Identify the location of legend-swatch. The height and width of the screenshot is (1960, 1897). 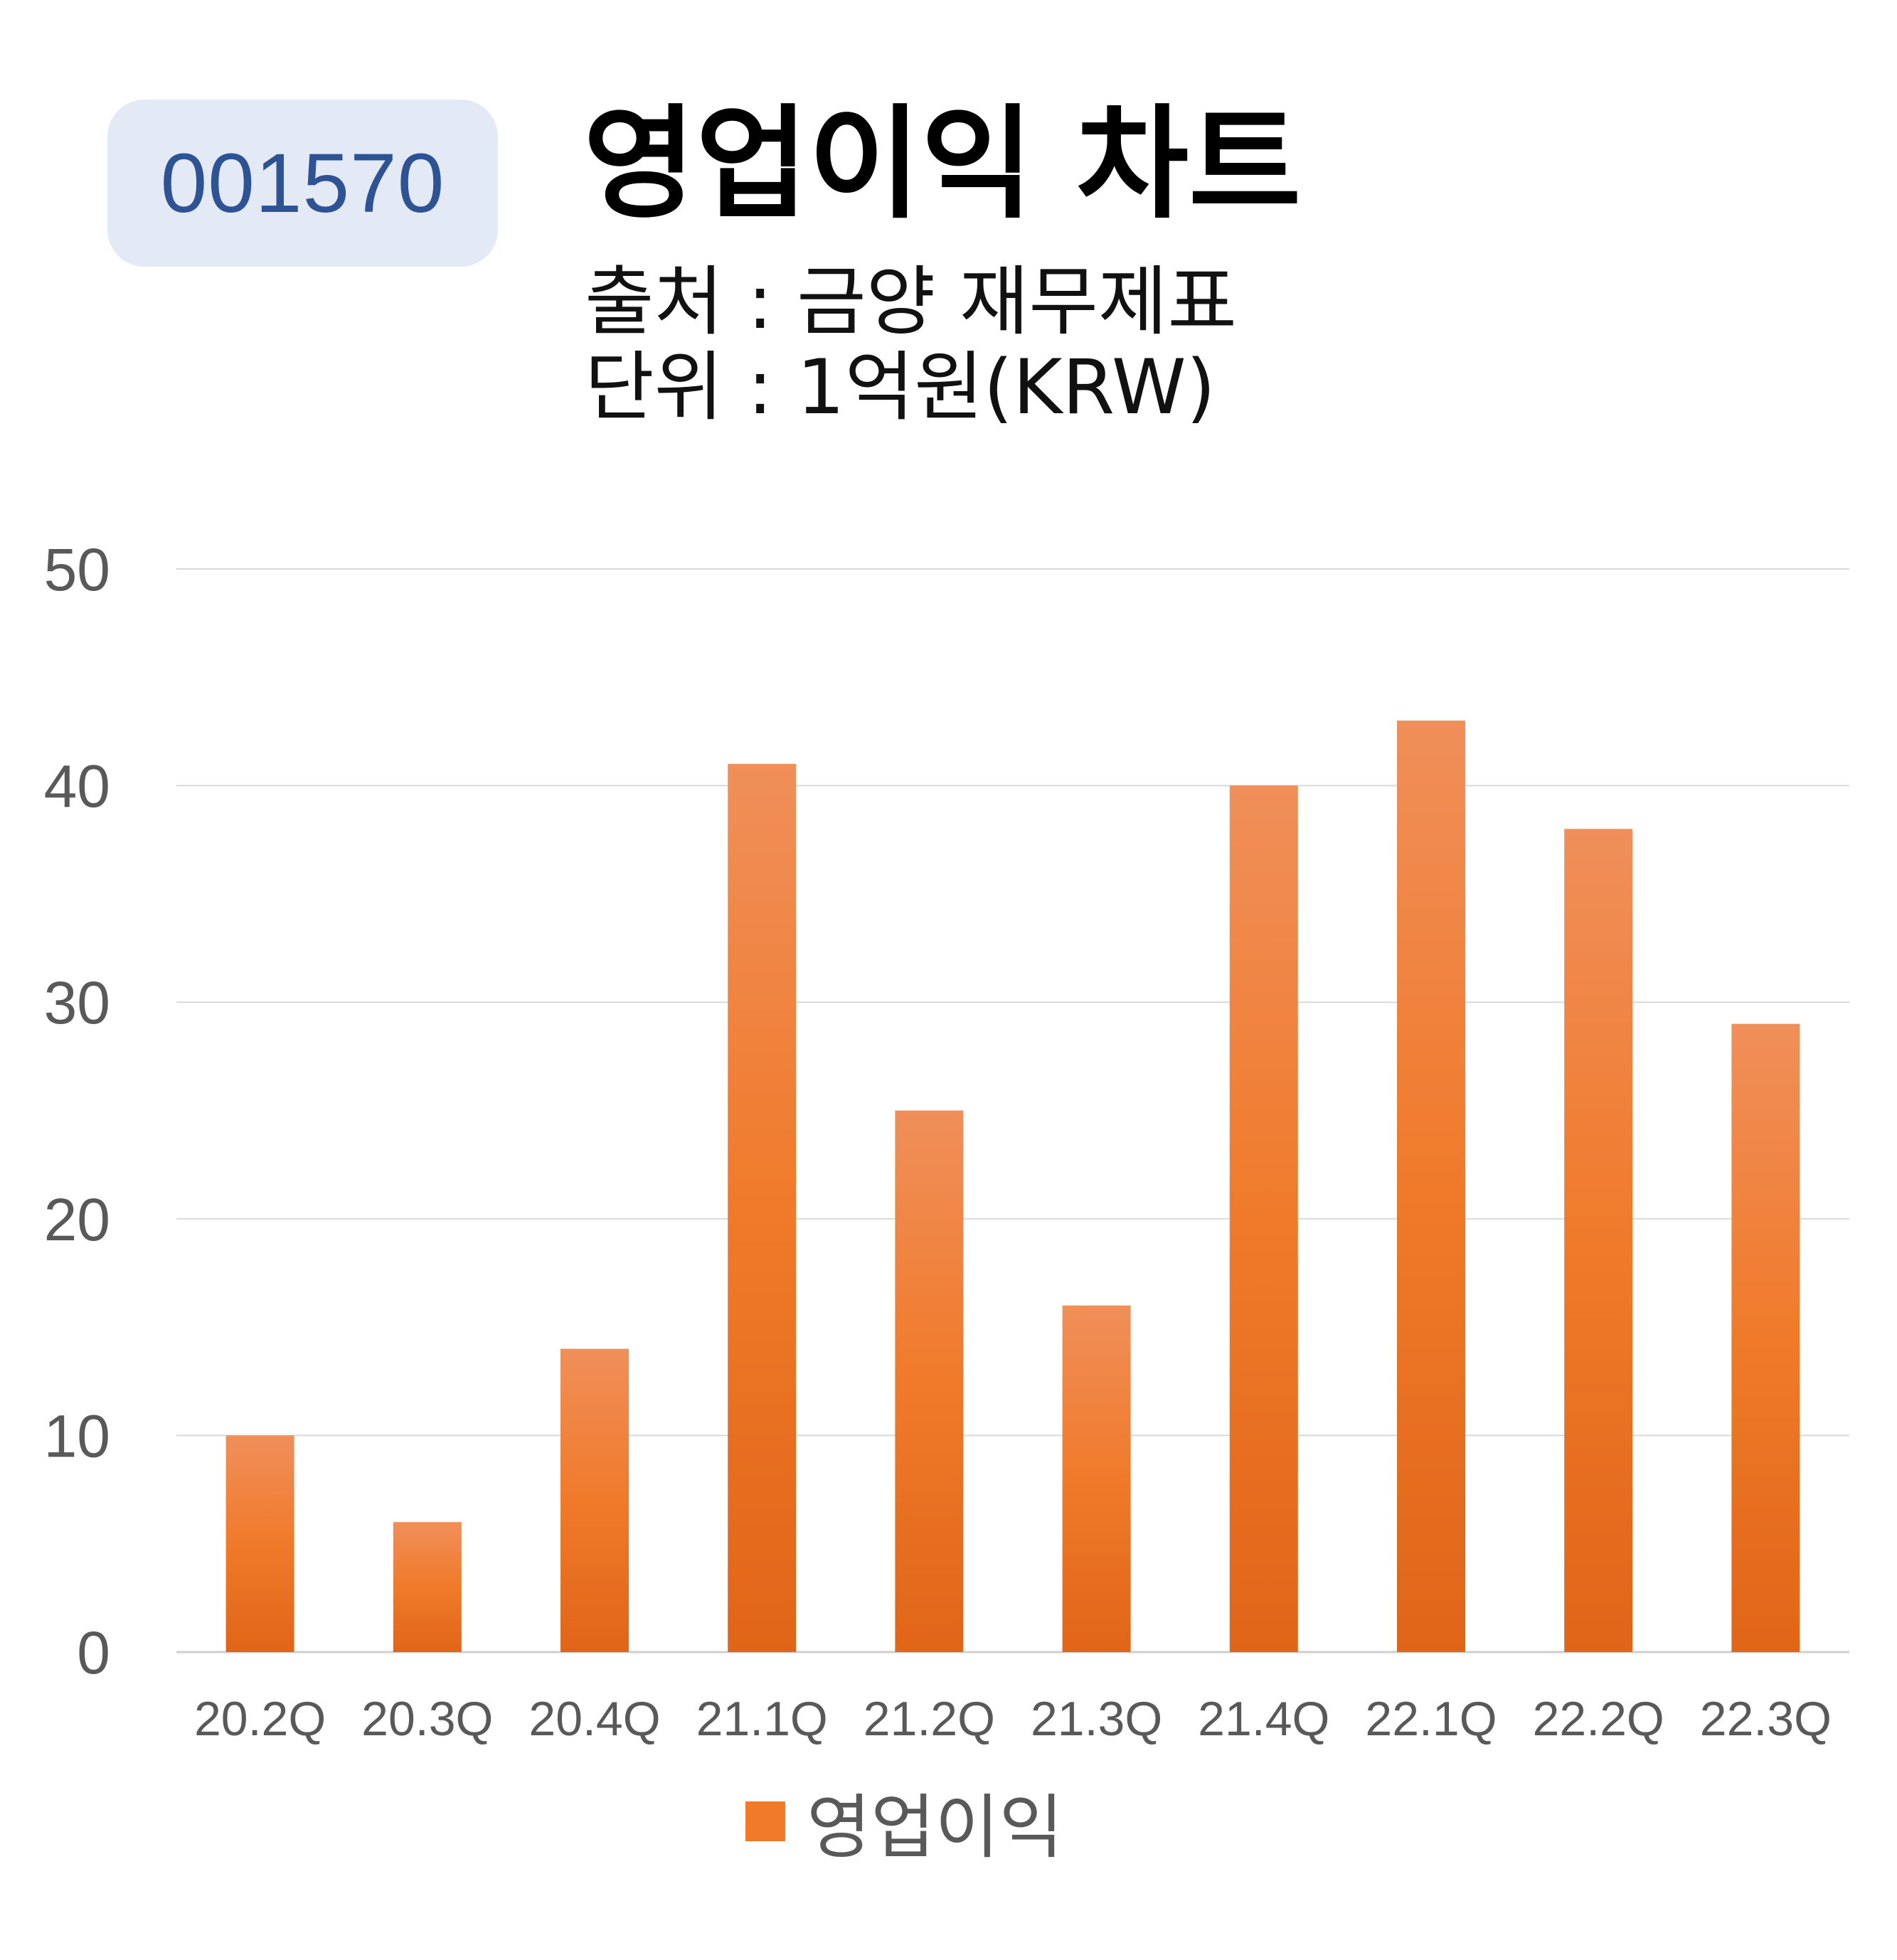
(765, 1821).